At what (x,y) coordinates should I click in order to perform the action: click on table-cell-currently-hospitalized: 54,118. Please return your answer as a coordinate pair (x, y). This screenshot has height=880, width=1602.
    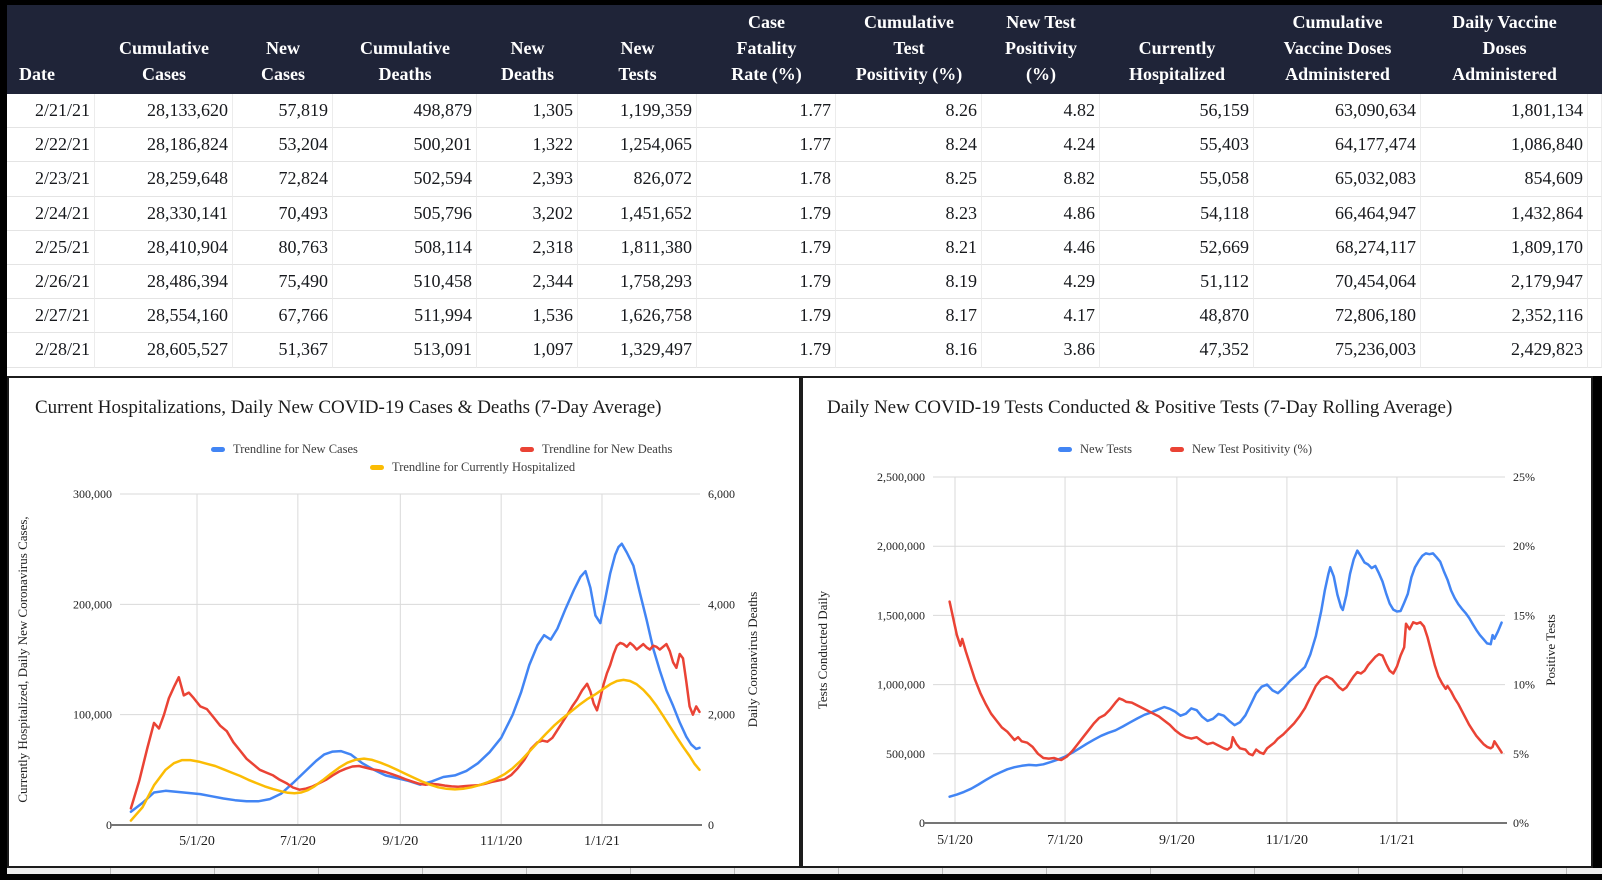
    Looking at the image, I should click on (1177, 213).